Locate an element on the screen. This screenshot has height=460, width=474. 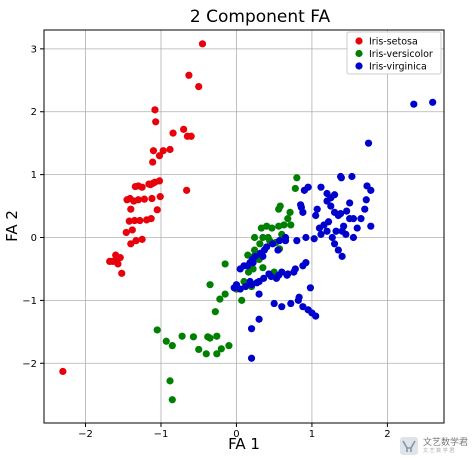
legend-label-iris-setosa: Iris-setosa is located at coordinates (393, 42).